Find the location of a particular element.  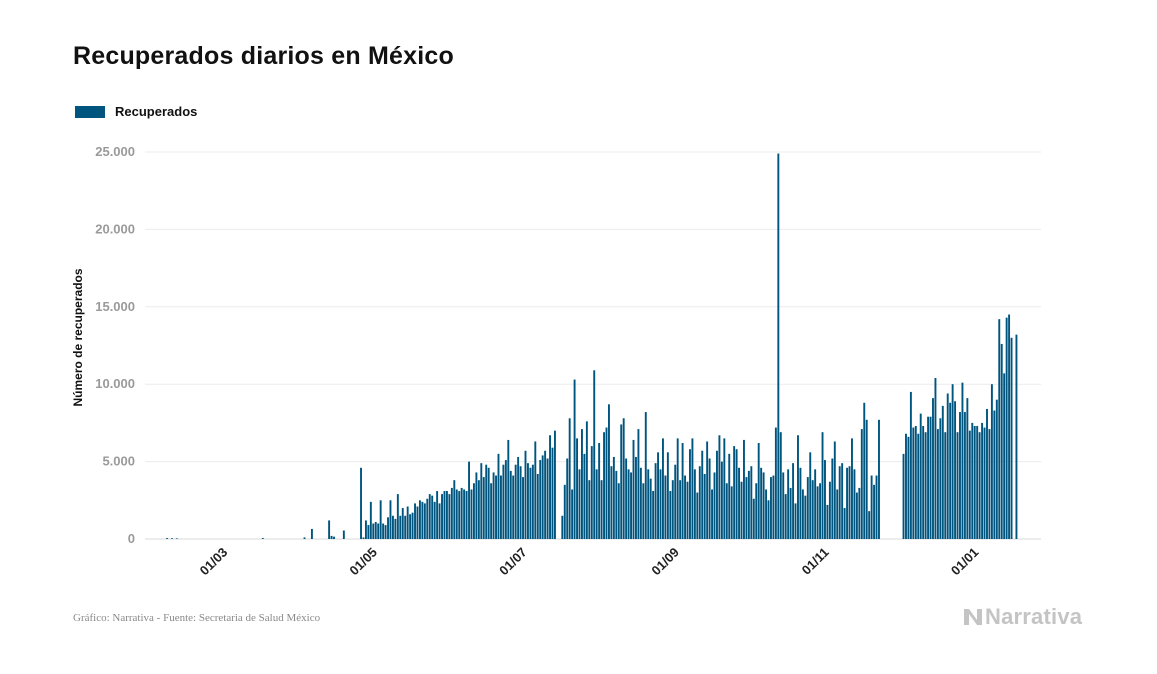

legend-label: Recuperados is located at coordinates (156, 111).